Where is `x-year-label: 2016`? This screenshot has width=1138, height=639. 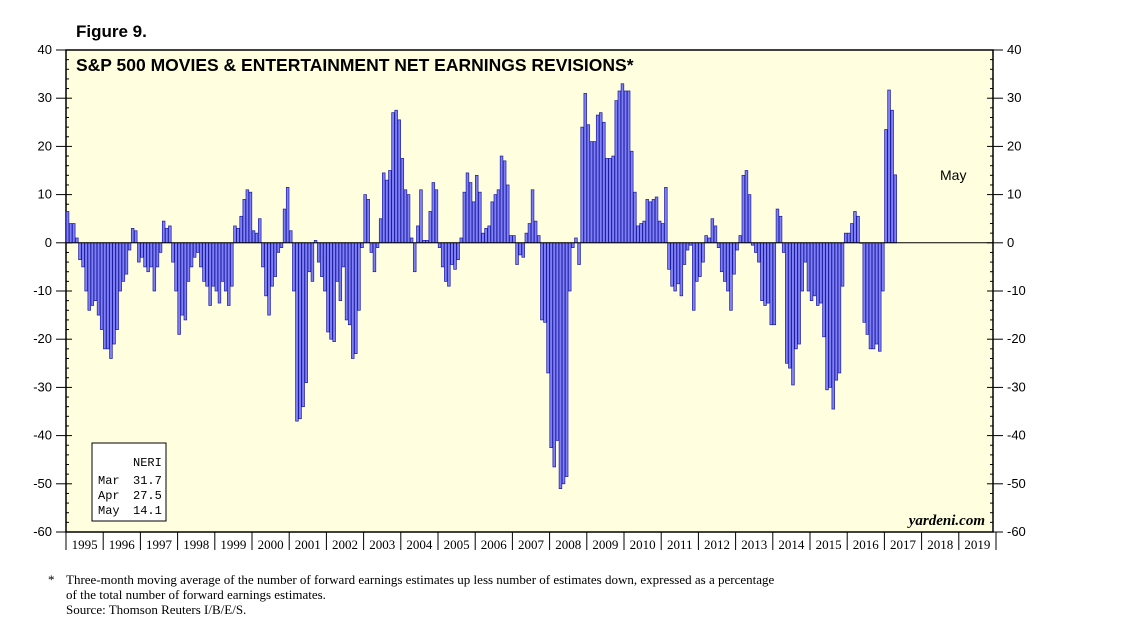 x-year-label: 2016 is located at coordinates (866, 544).